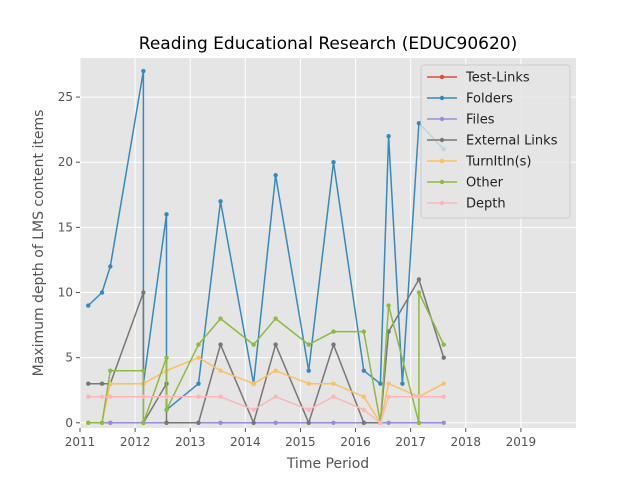 This screenshot has width=640, height=480. I want to click on legend-label: External Links, so click(512, 141).